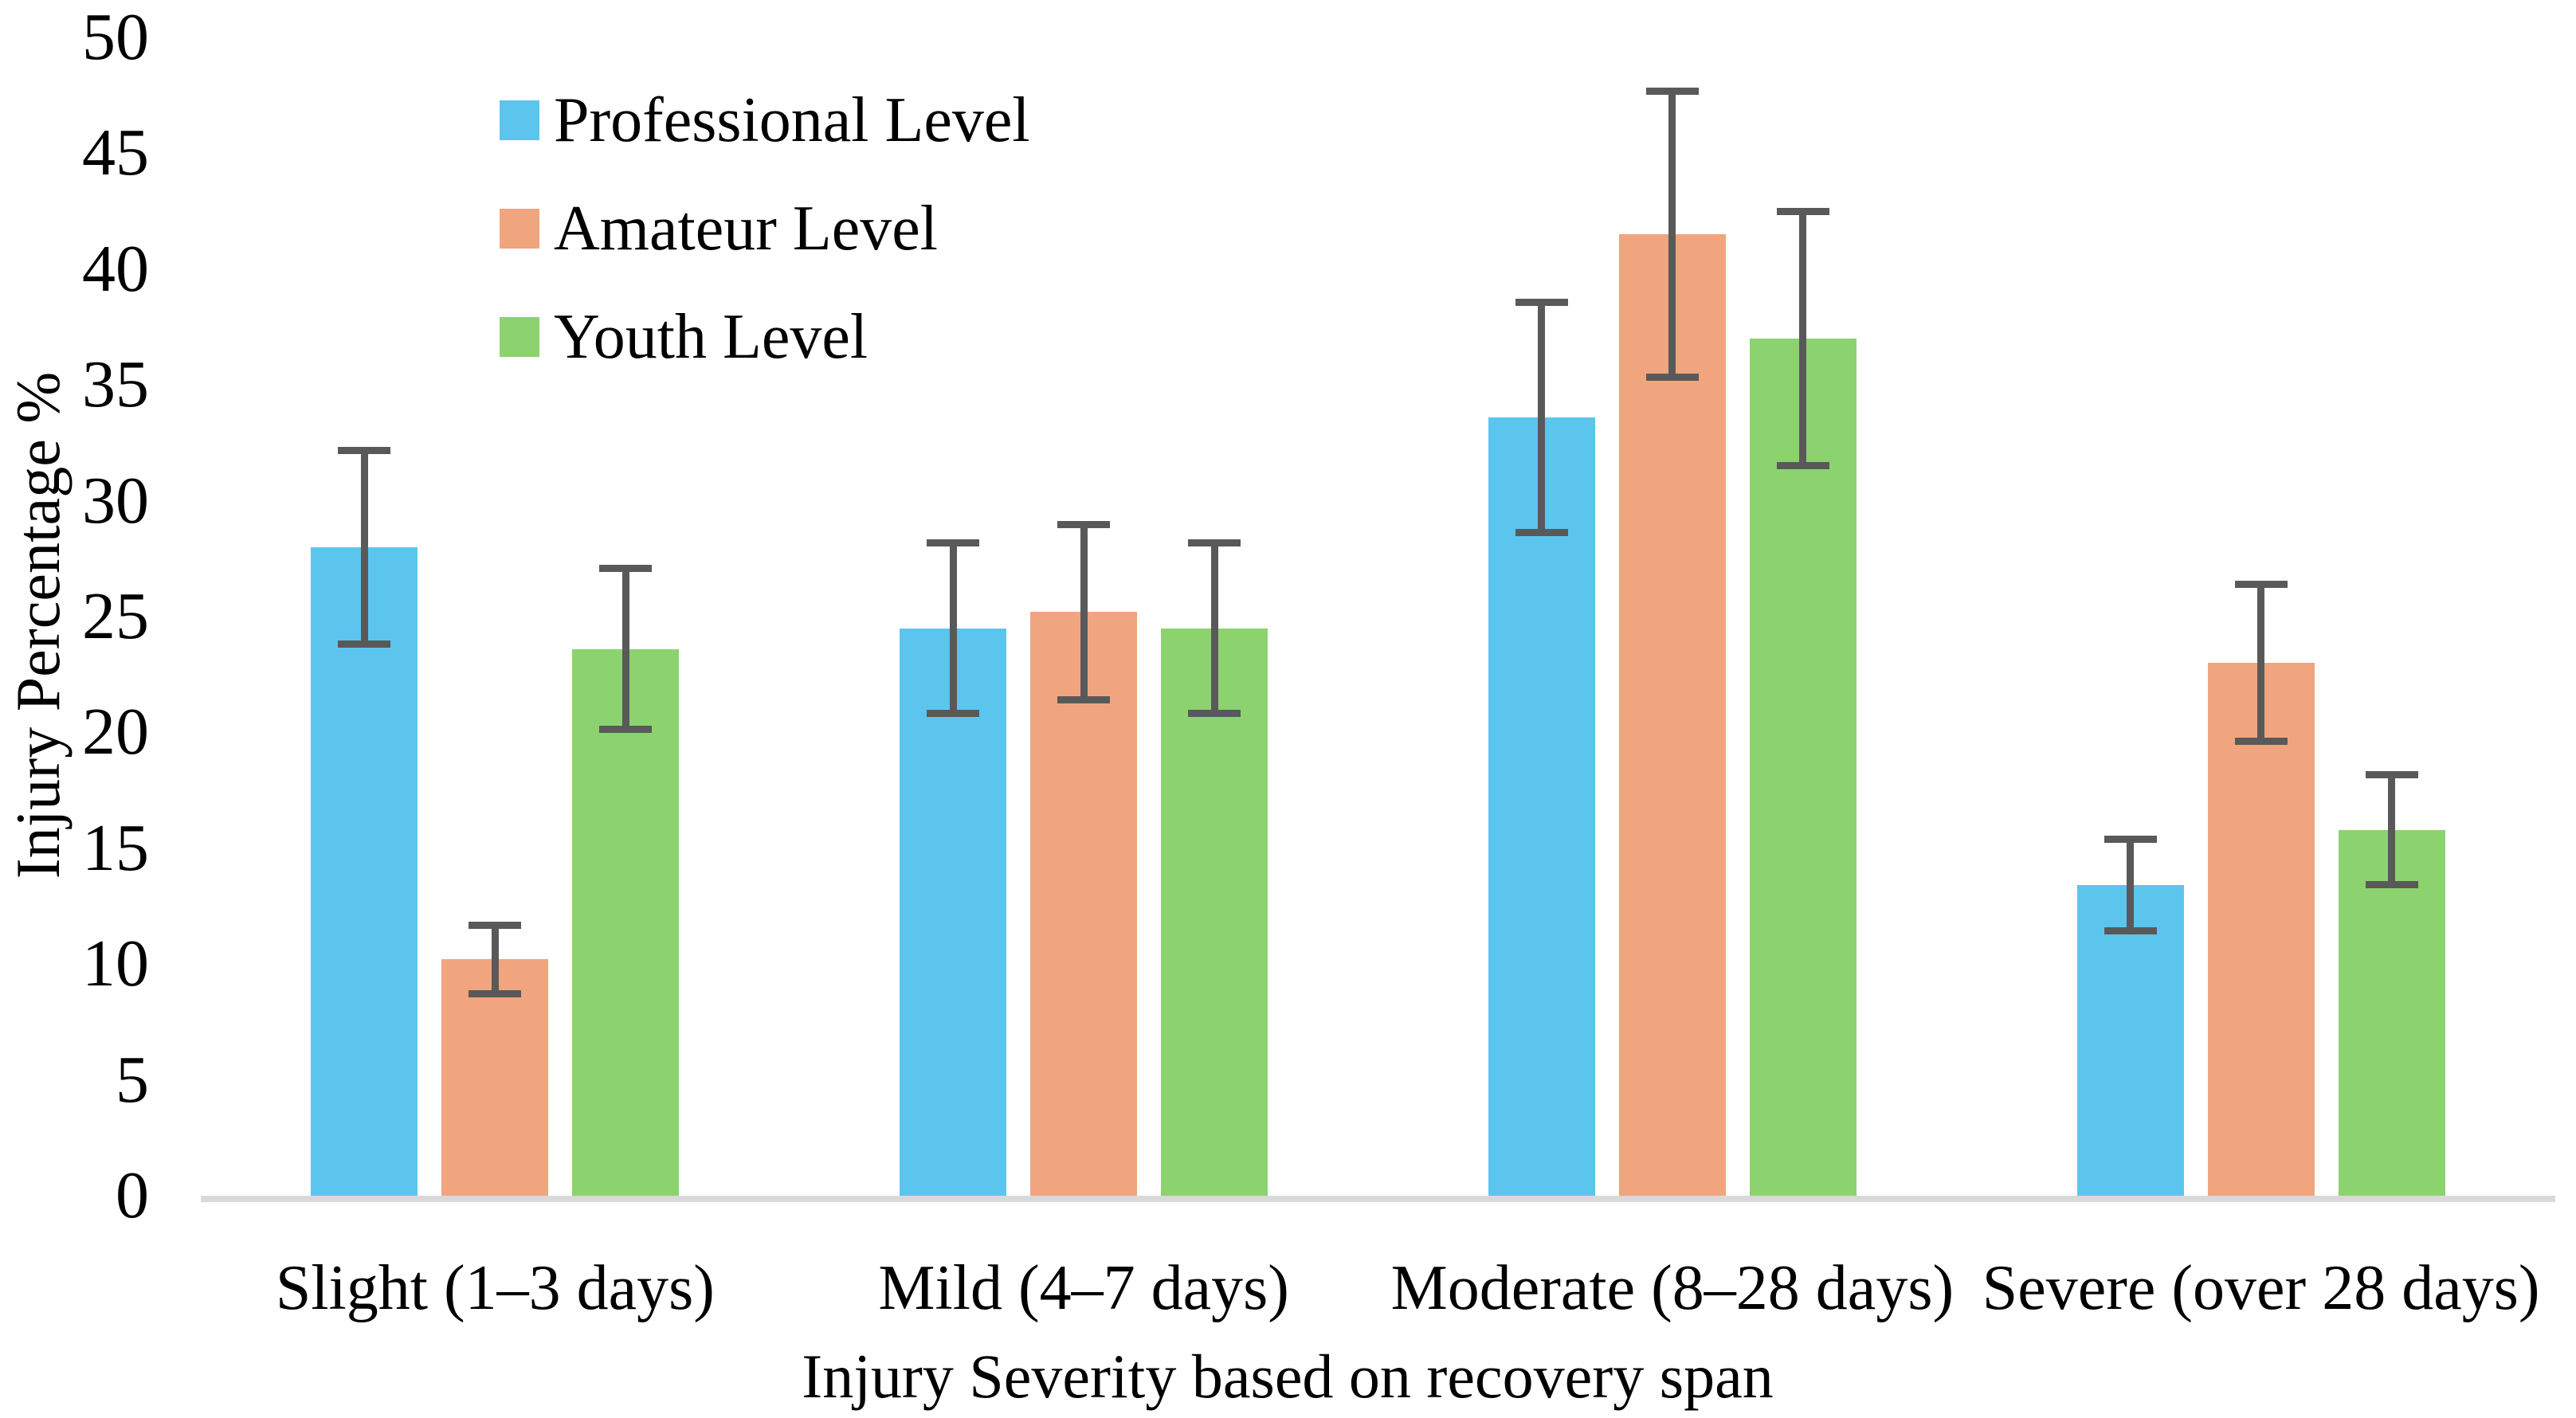 The image size is (2576, 1418). What do you see at coordinates (116, 616) in the screenshot?
I see `y-tick-label: 25` at bounding box center [116, 616].